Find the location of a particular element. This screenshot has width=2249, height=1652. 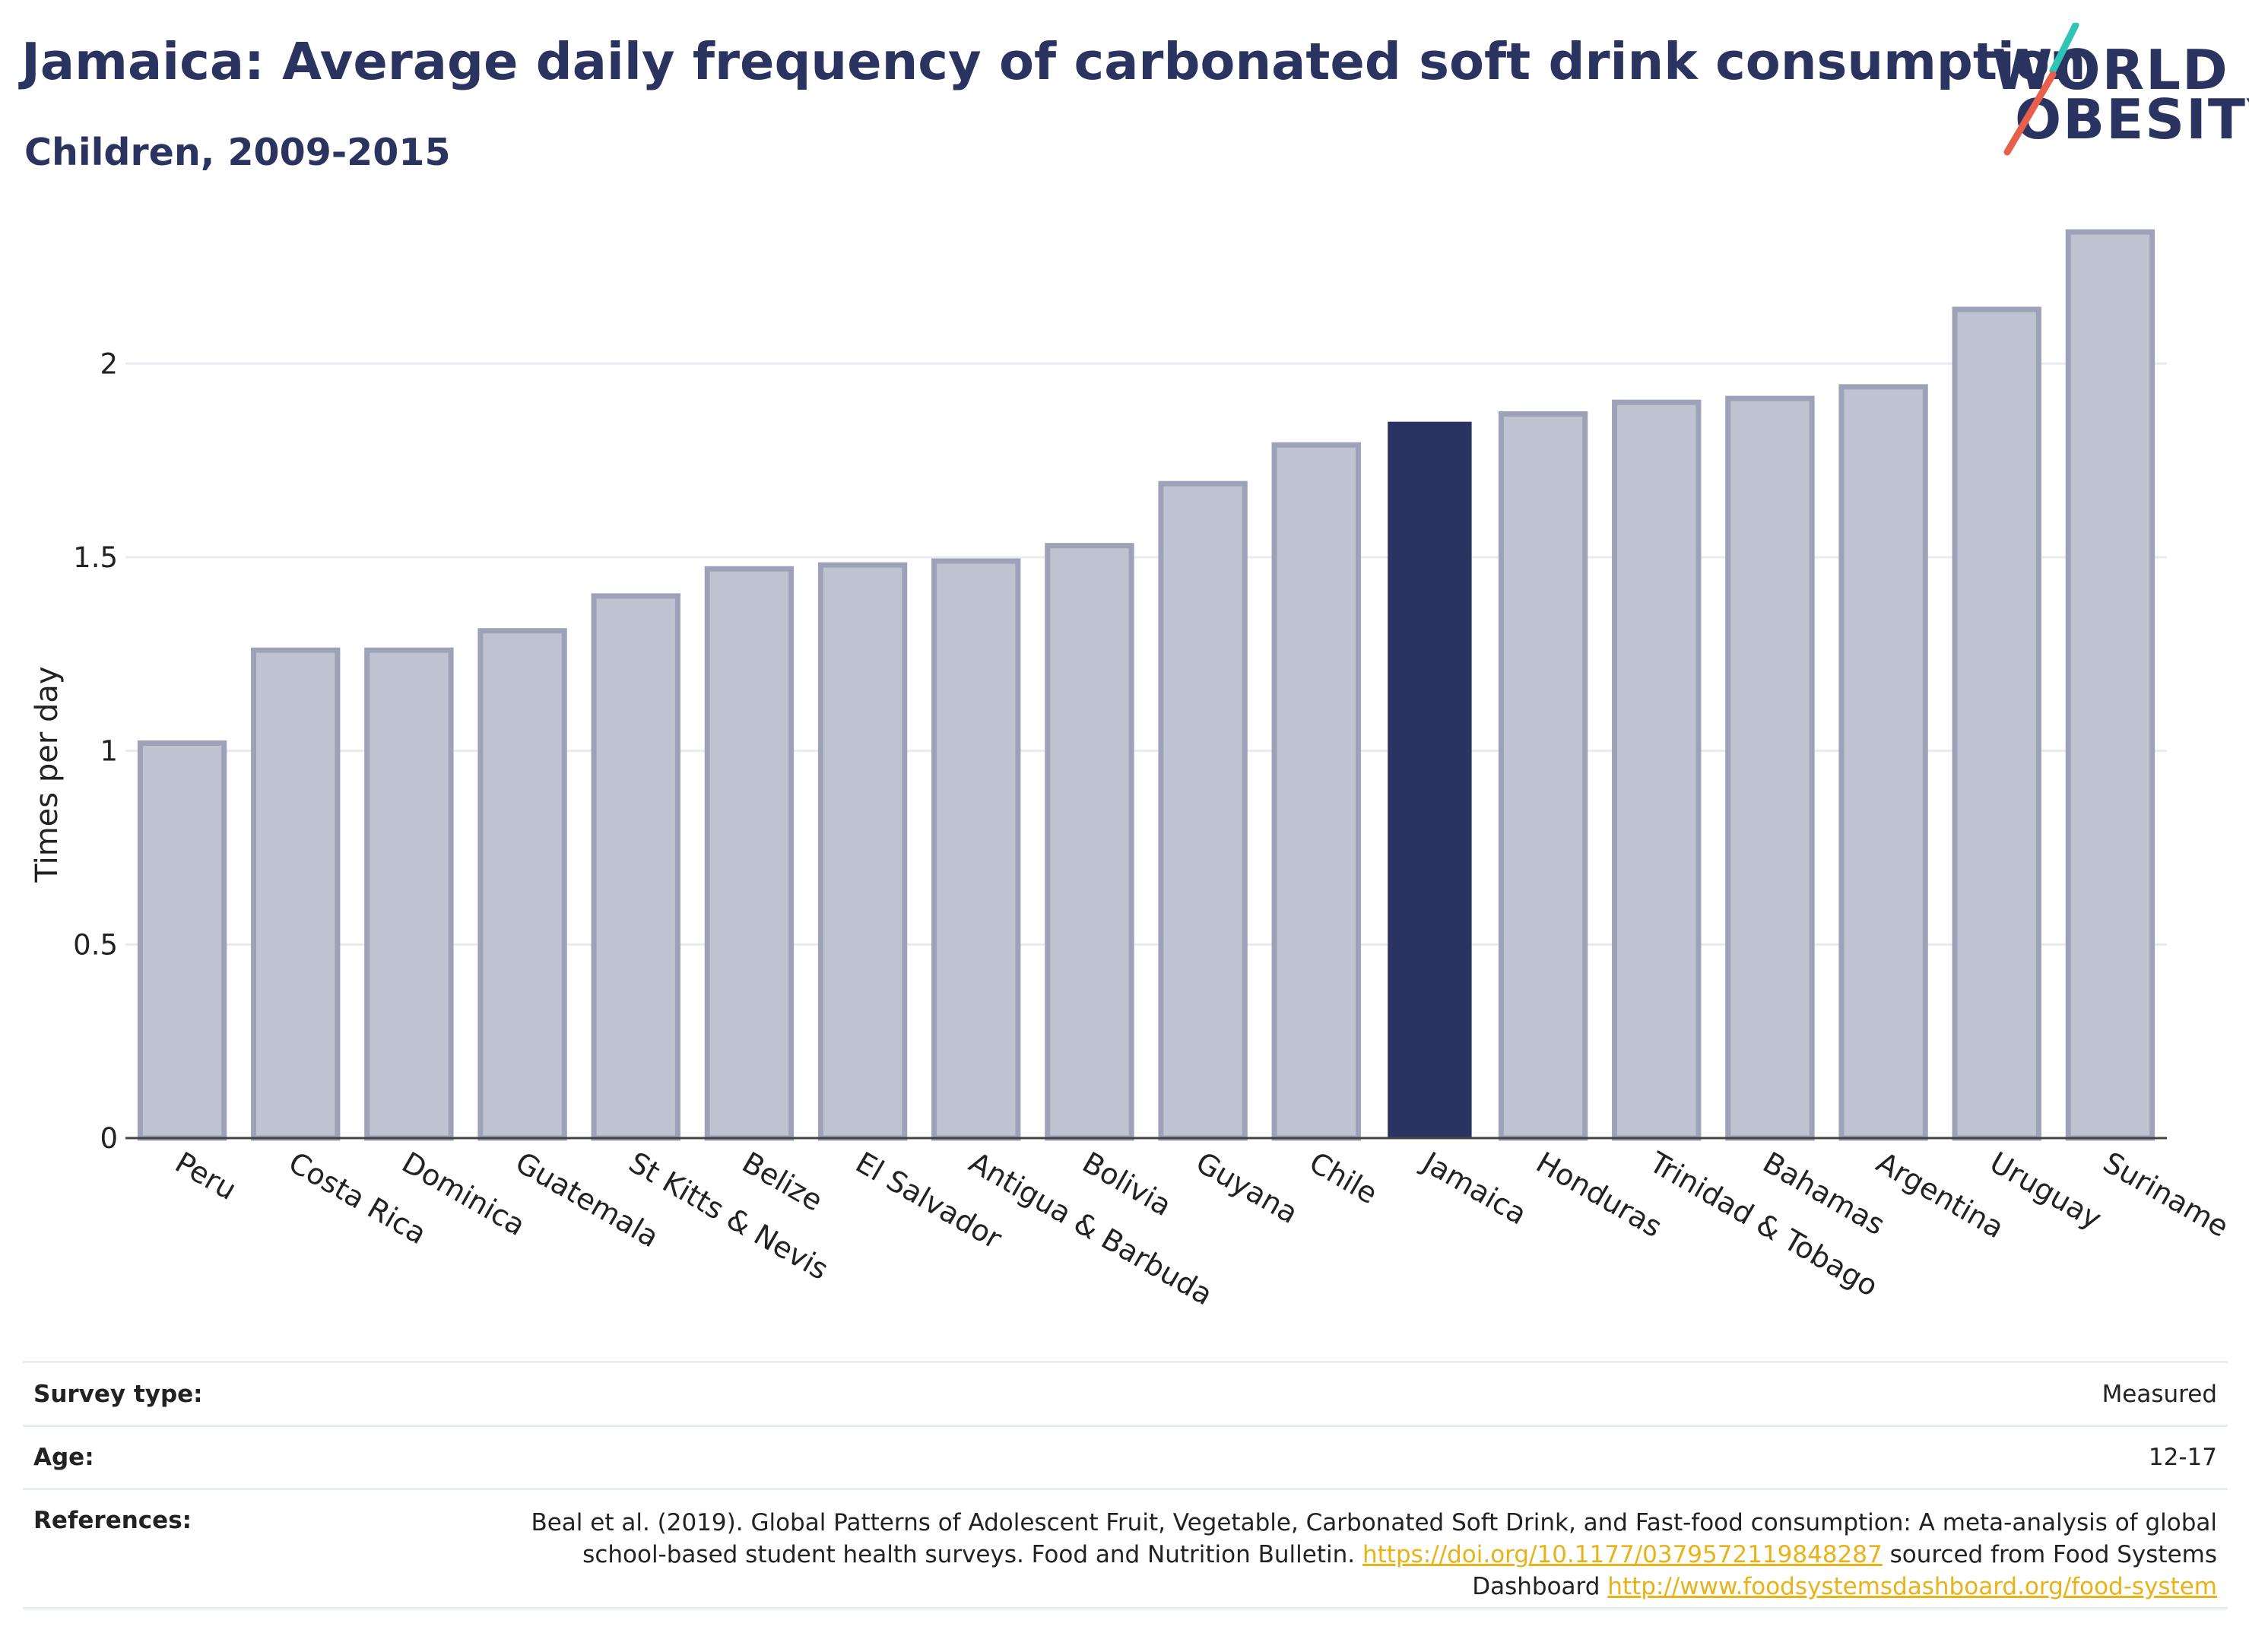

bar-trinidad-tobago is located at coordinates (1657, 770).